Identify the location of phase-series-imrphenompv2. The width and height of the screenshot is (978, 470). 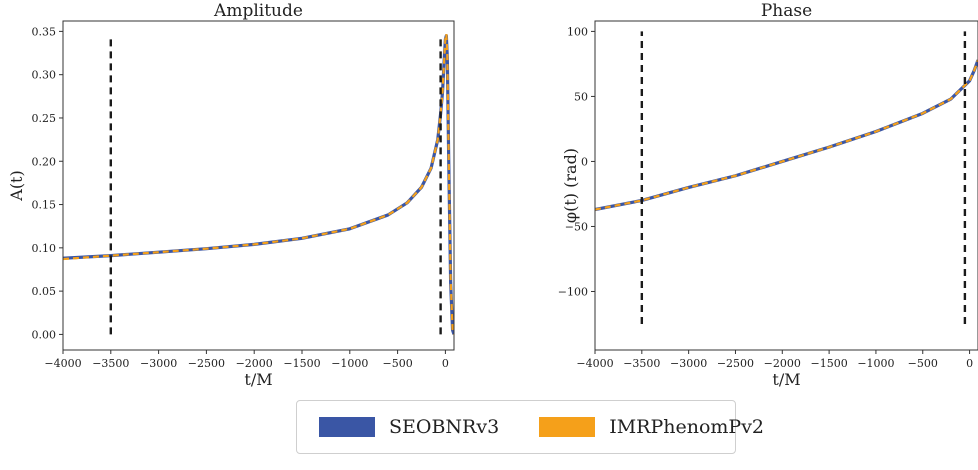
(786, 135).